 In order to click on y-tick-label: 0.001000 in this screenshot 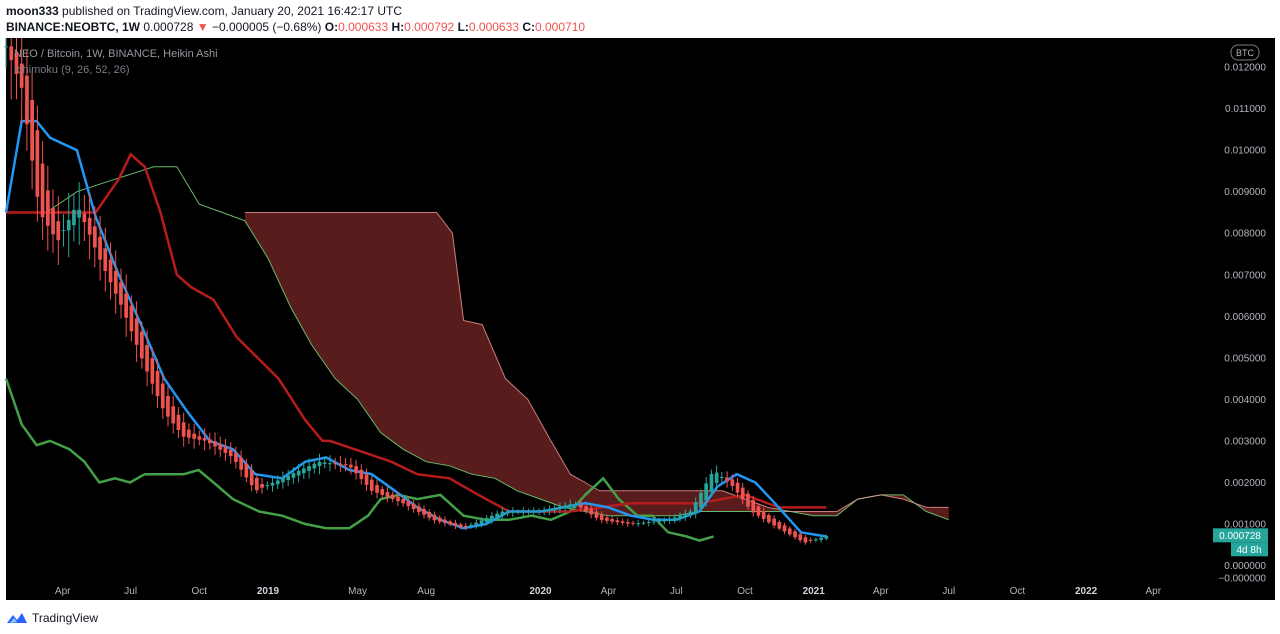, I will do `click(1245, 525)`.